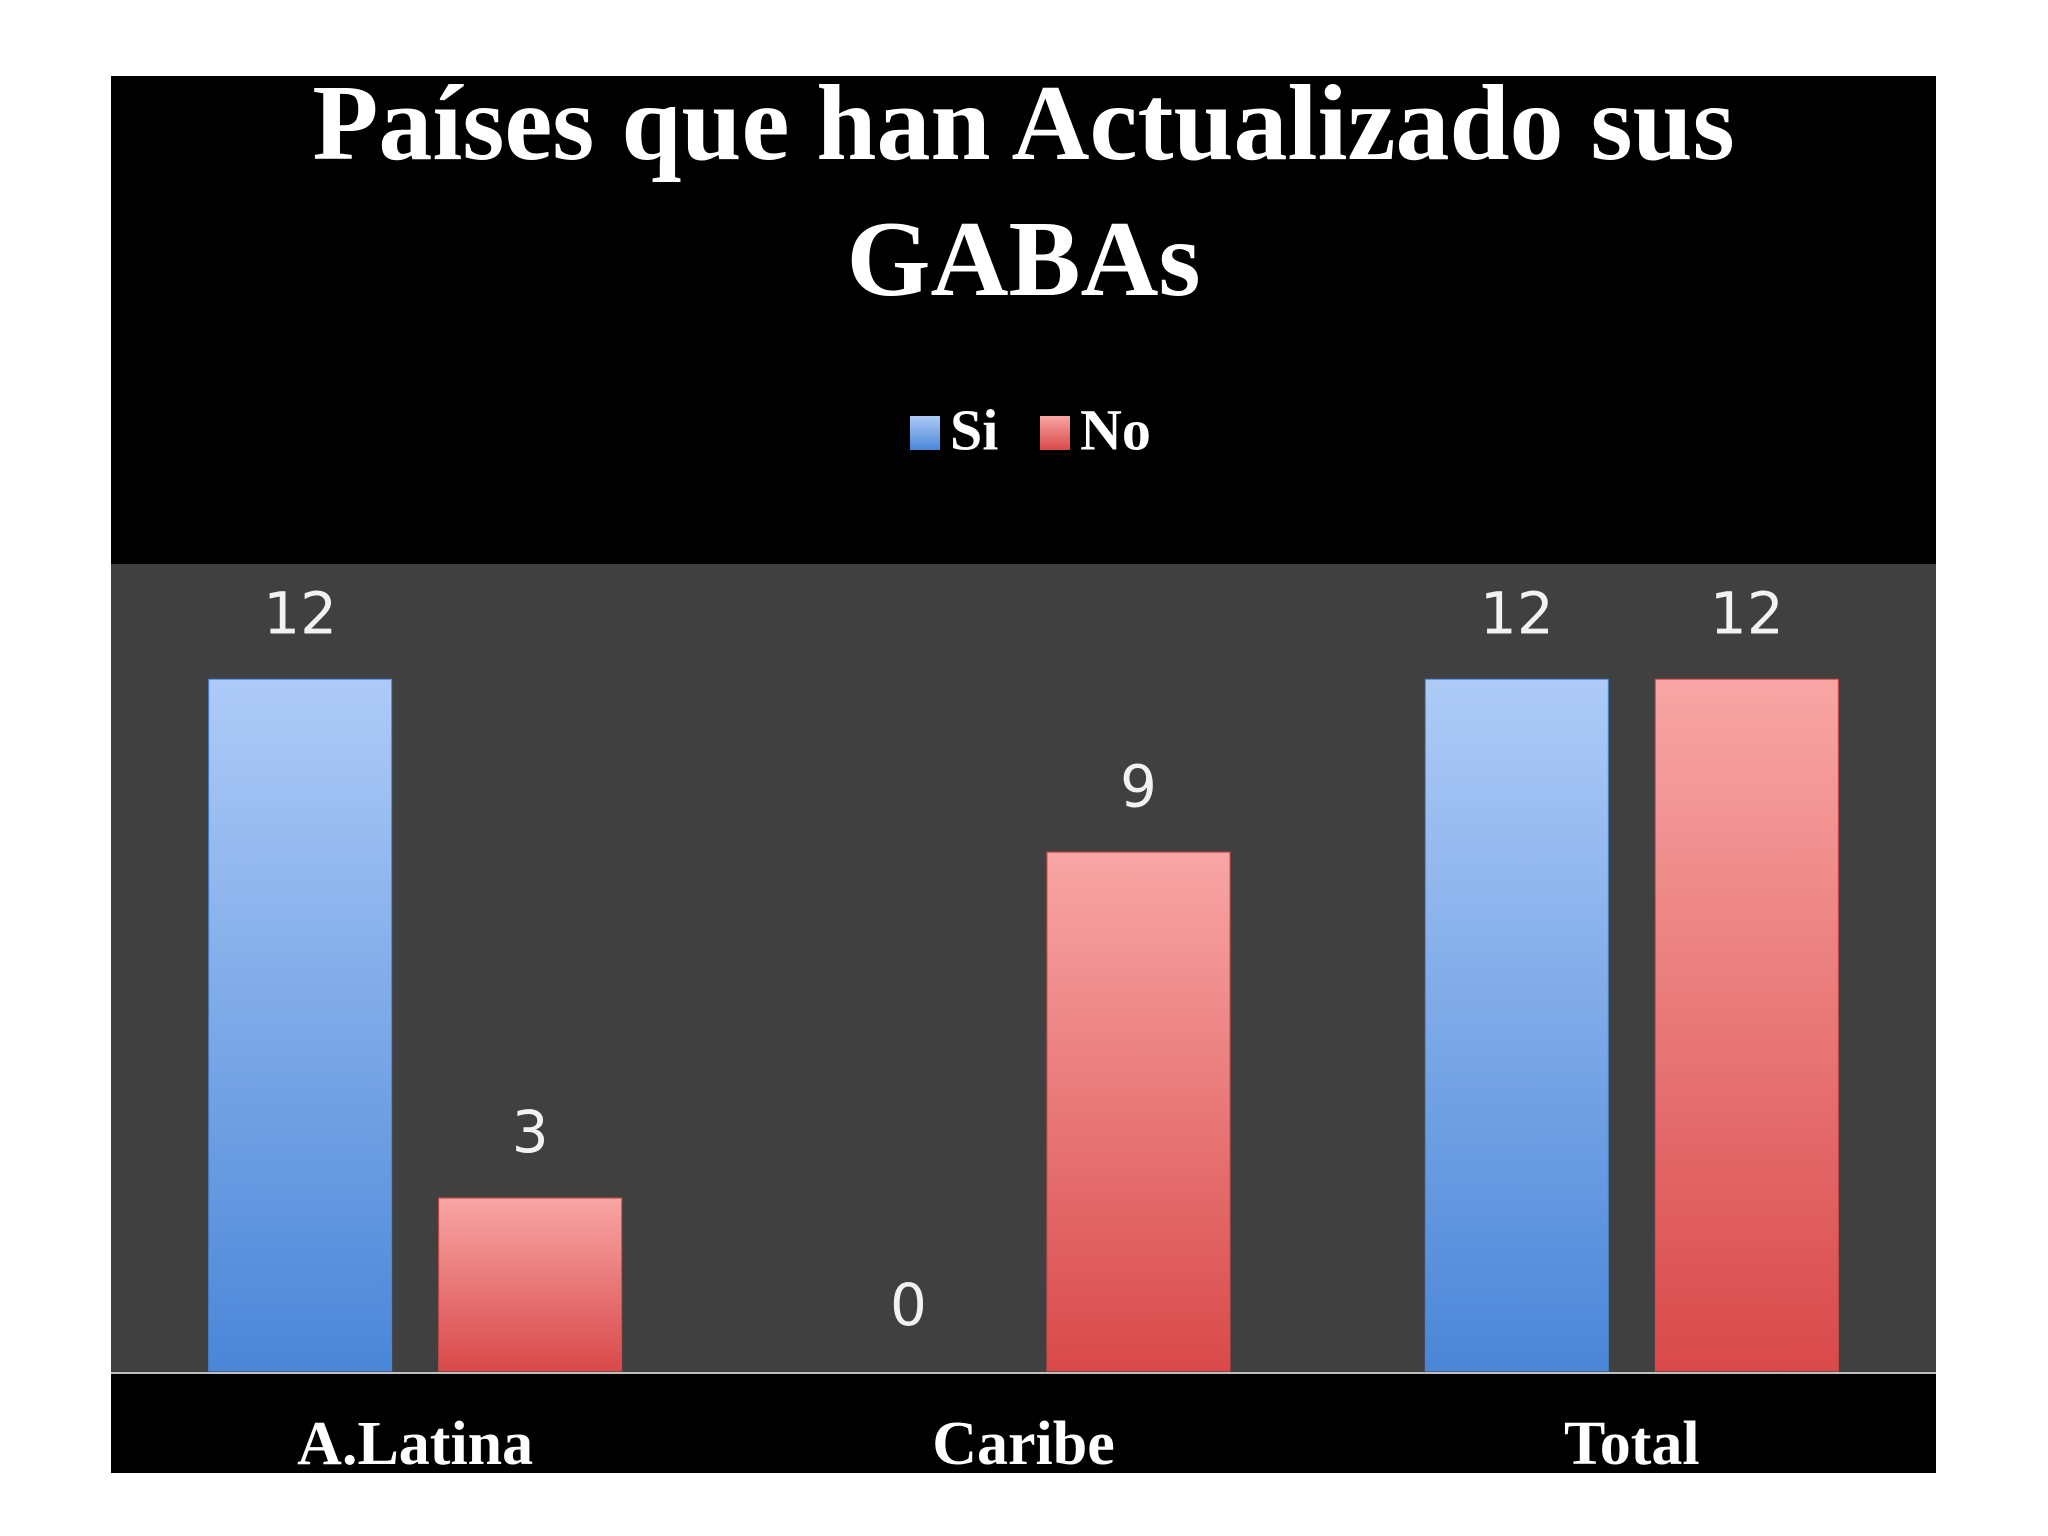  I want to click on title-box: Países que han Actualizado sus GABAs, so click(1023, 191).